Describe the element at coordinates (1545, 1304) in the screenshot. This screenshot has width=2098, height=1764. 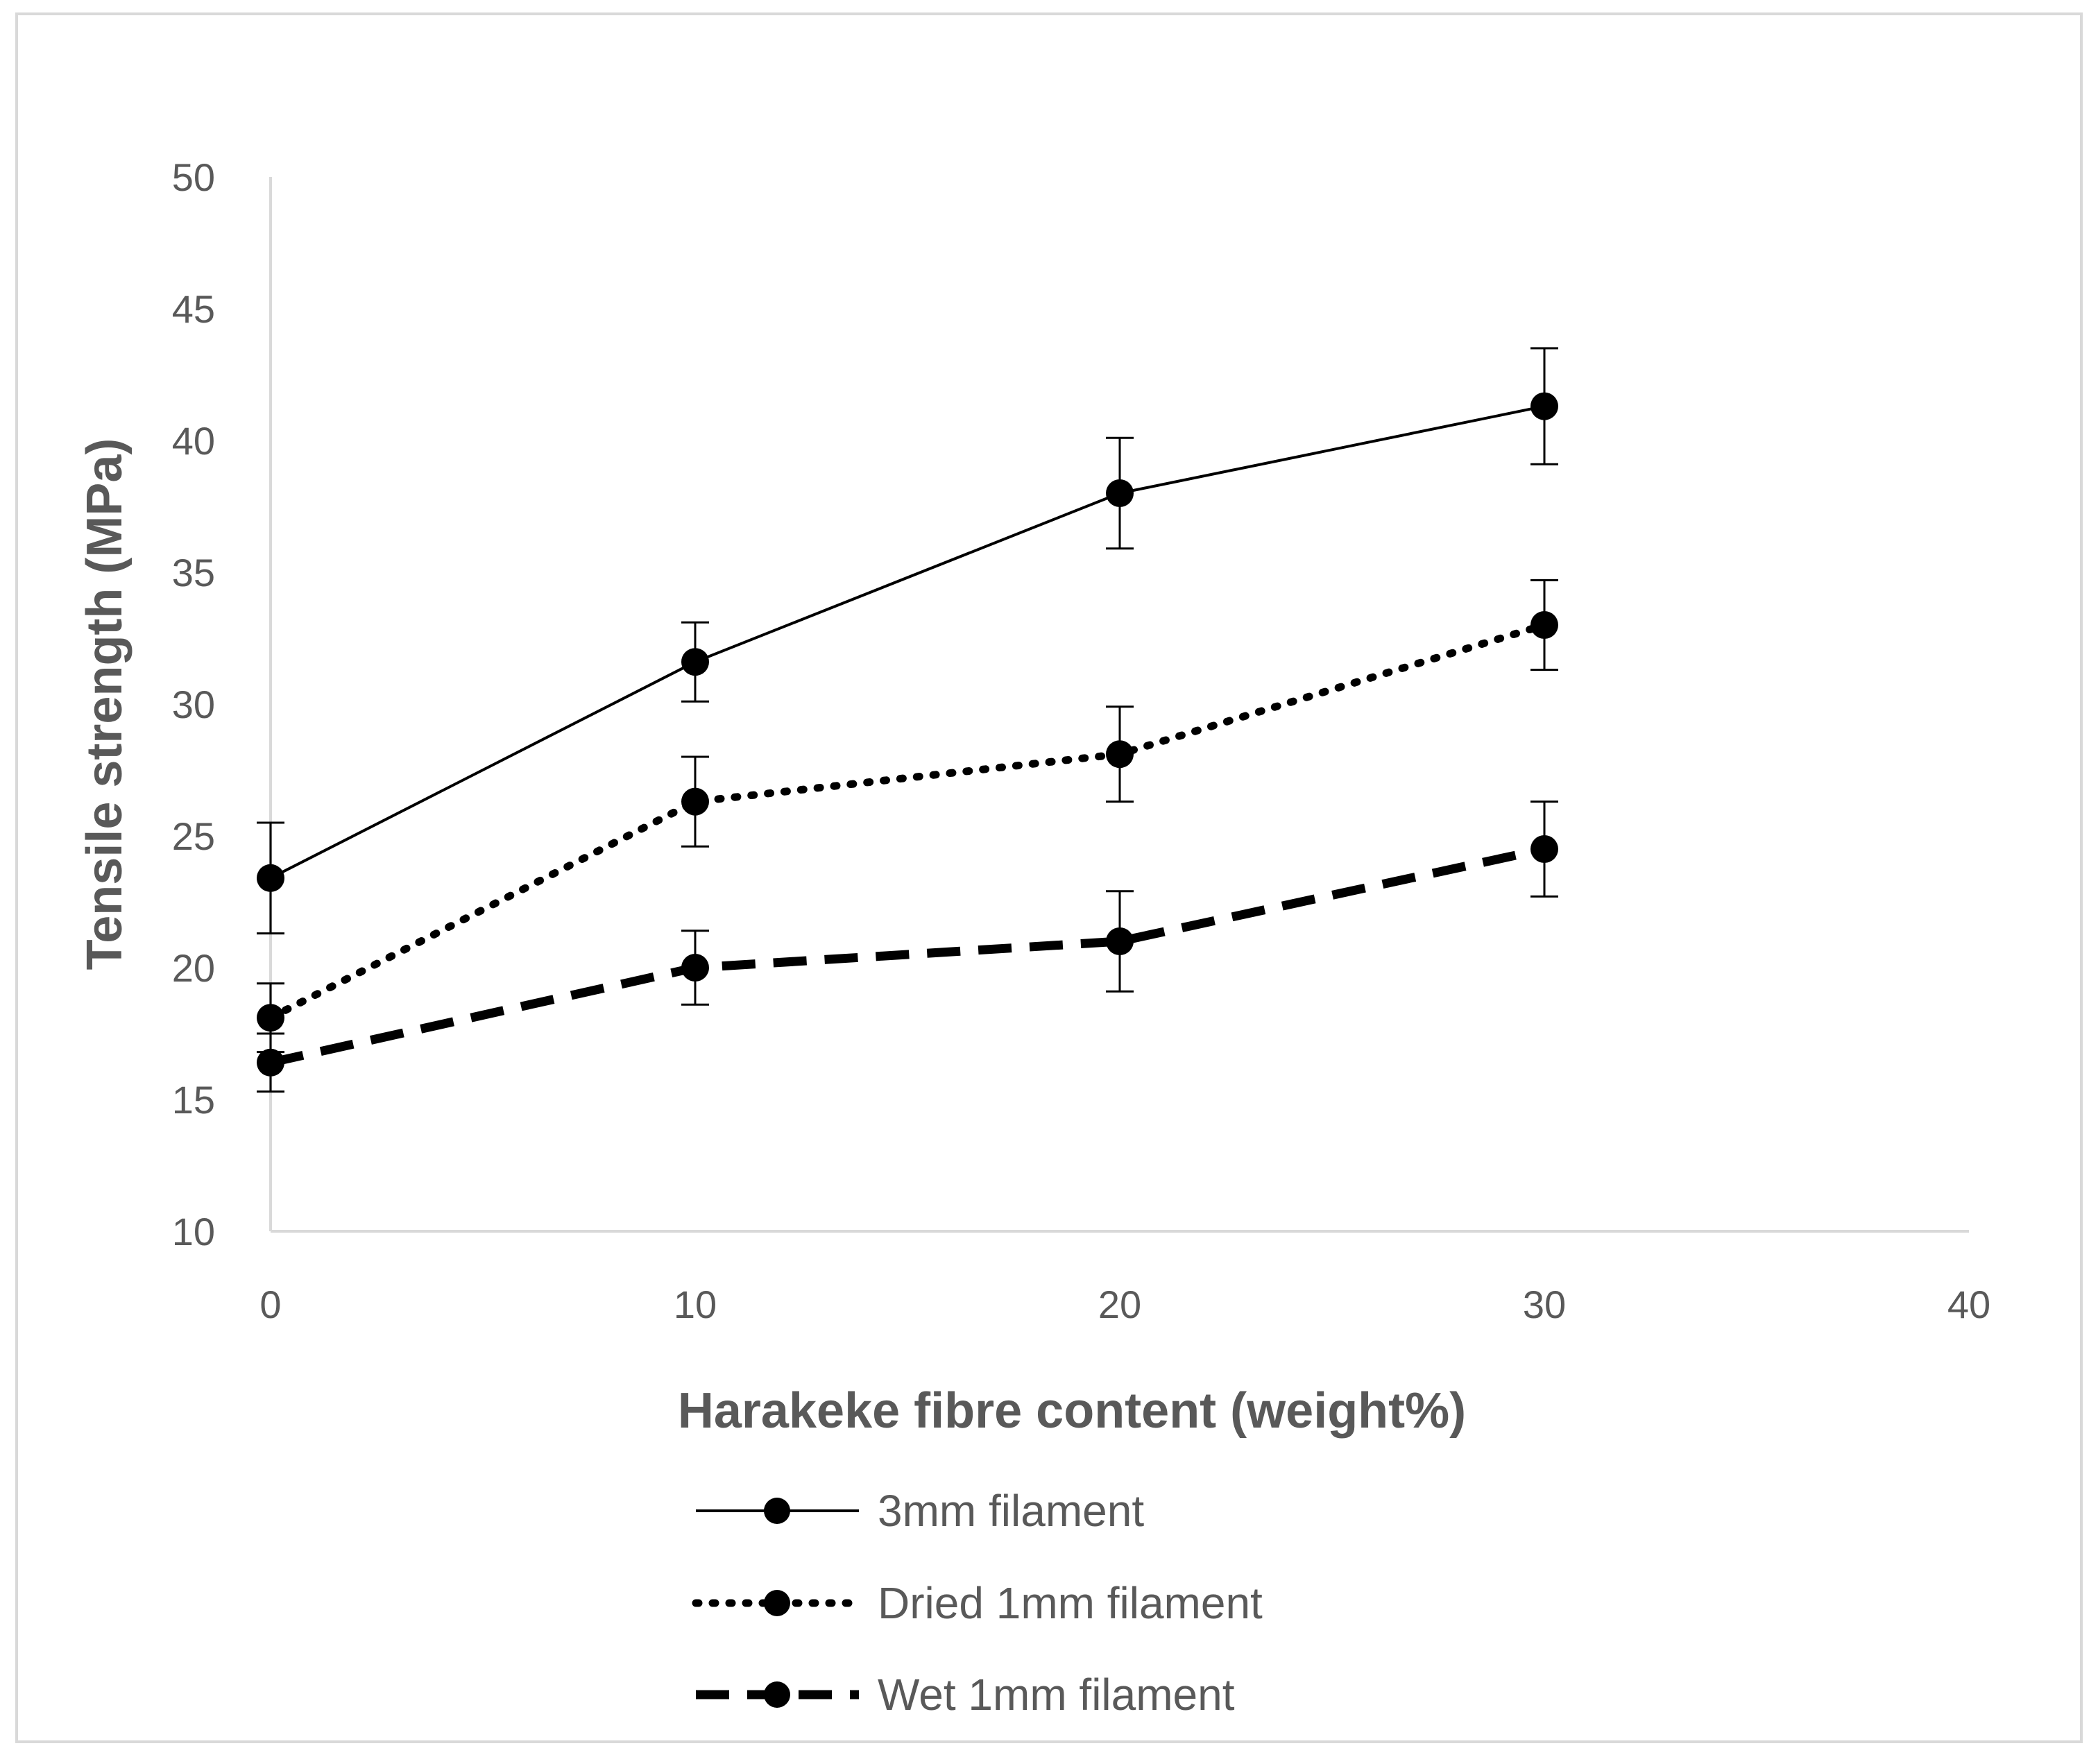
I see `x-tick-label: 30` at that location.